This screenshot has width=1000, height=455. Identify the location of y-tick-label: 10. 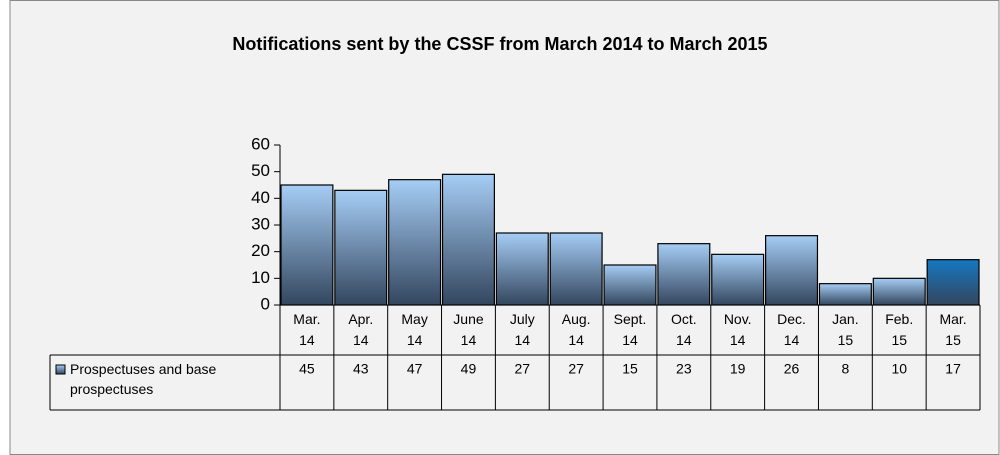
(260, 277).